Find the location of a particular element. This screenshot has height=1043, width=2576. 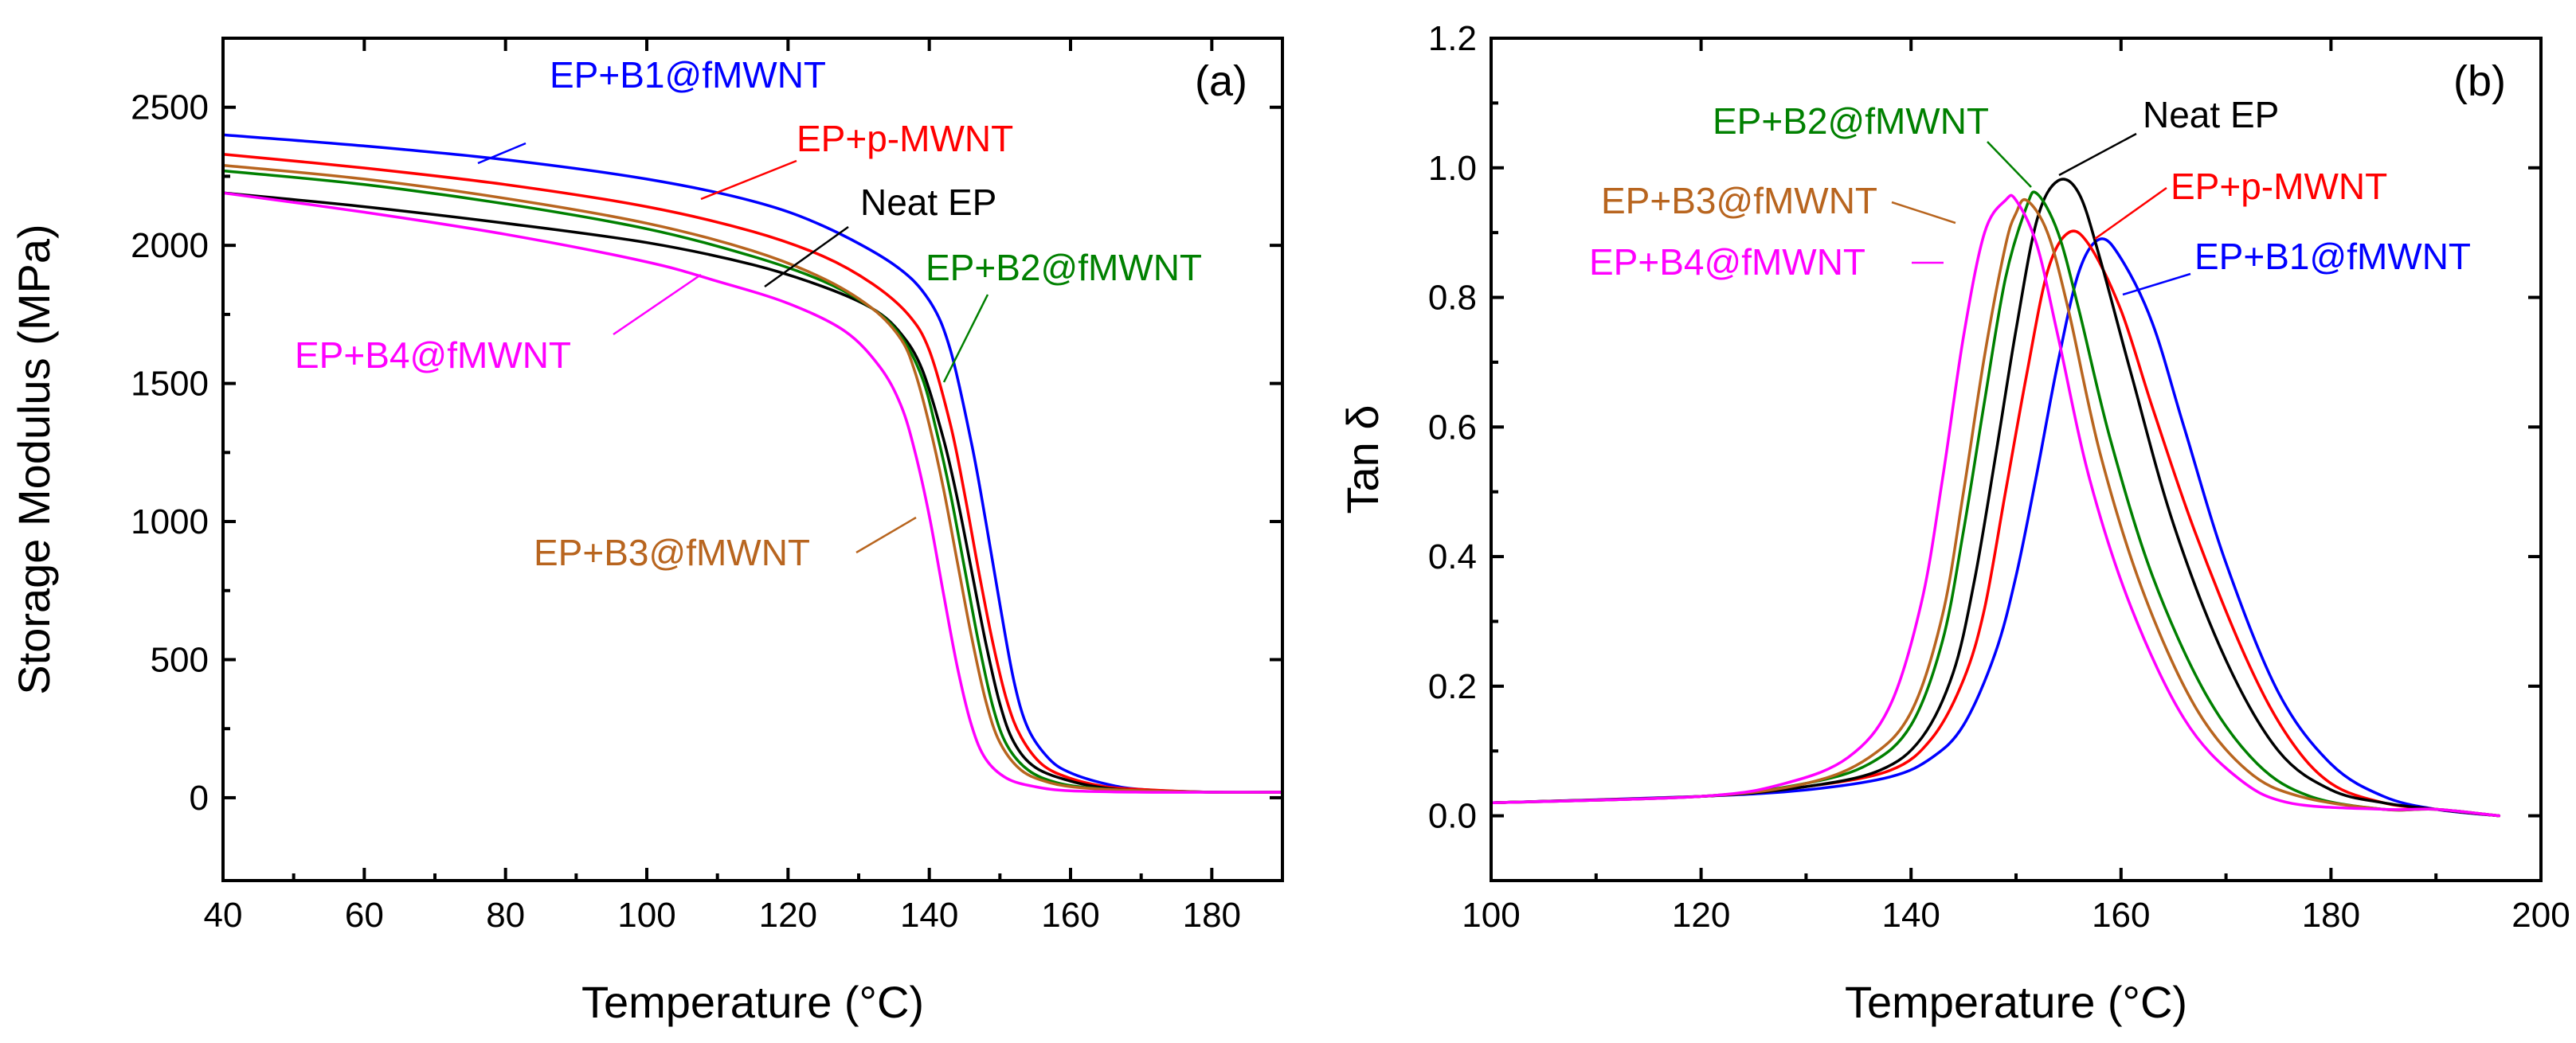

panel-a-x-axis-label: Temperature (°C) is located at coordinates (752, 1002).